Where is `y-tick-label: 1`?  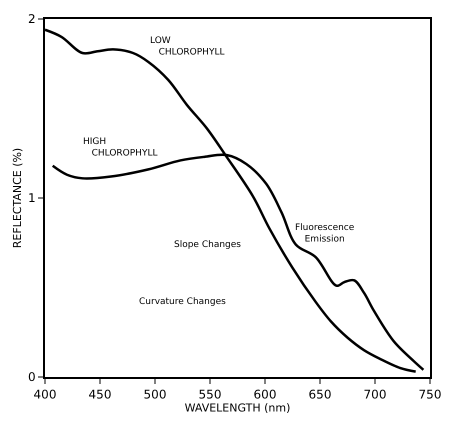 y-tick-label: 1 is located at coordinates (32, 198).